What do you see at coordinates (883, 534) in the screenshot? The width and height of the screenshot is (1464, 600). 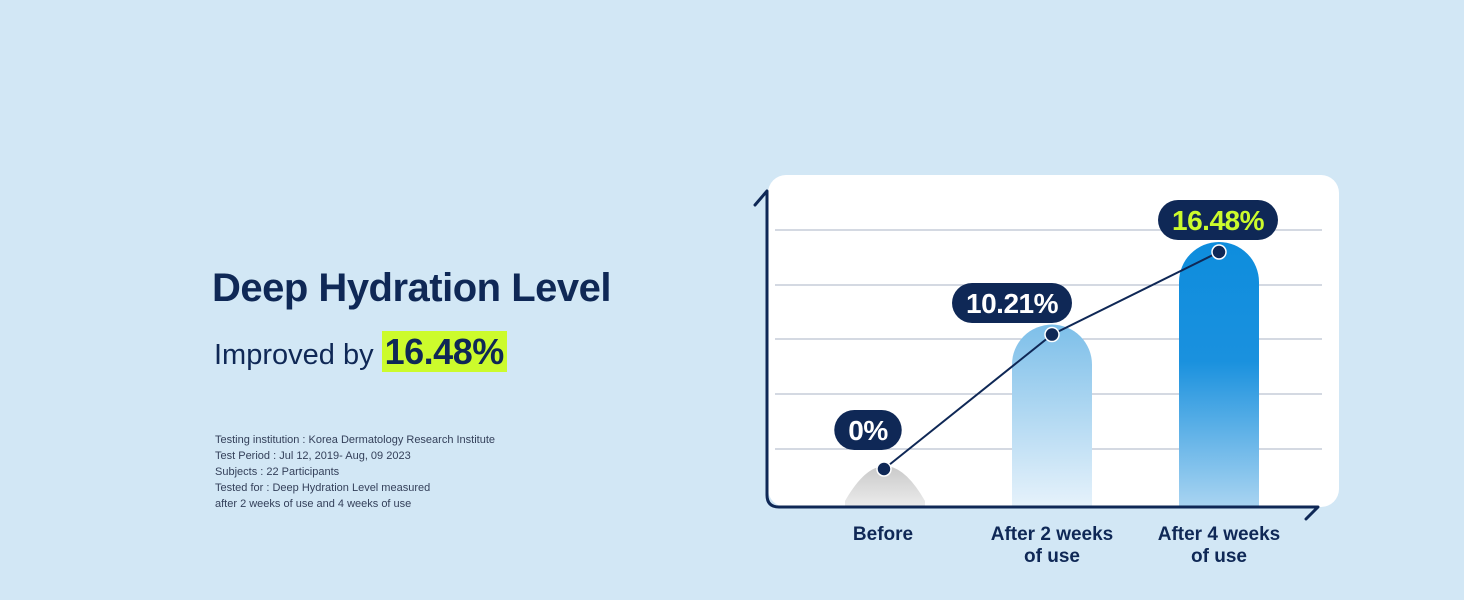 I see `category-label-0: Before` at bounding box center [883, 534].